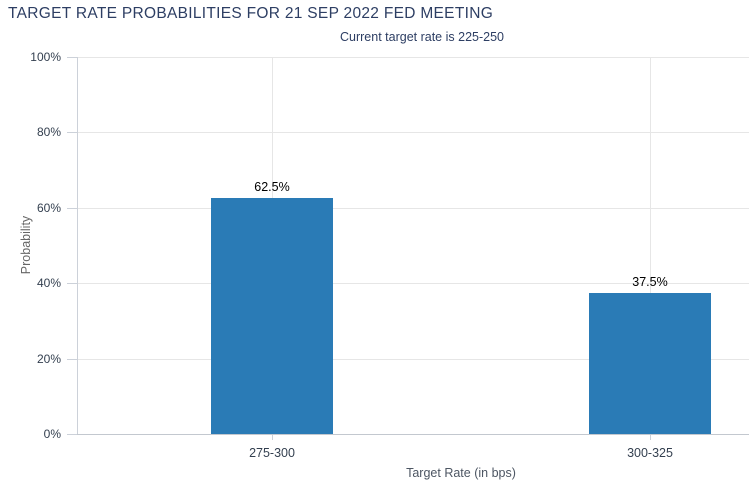 This screenshot has width=749, height=488. What do you see at coordinates (461, 473) in the screenshot?
I see `x-axis-title: Target Rate (in bps)` at bounding box center [461, 473].